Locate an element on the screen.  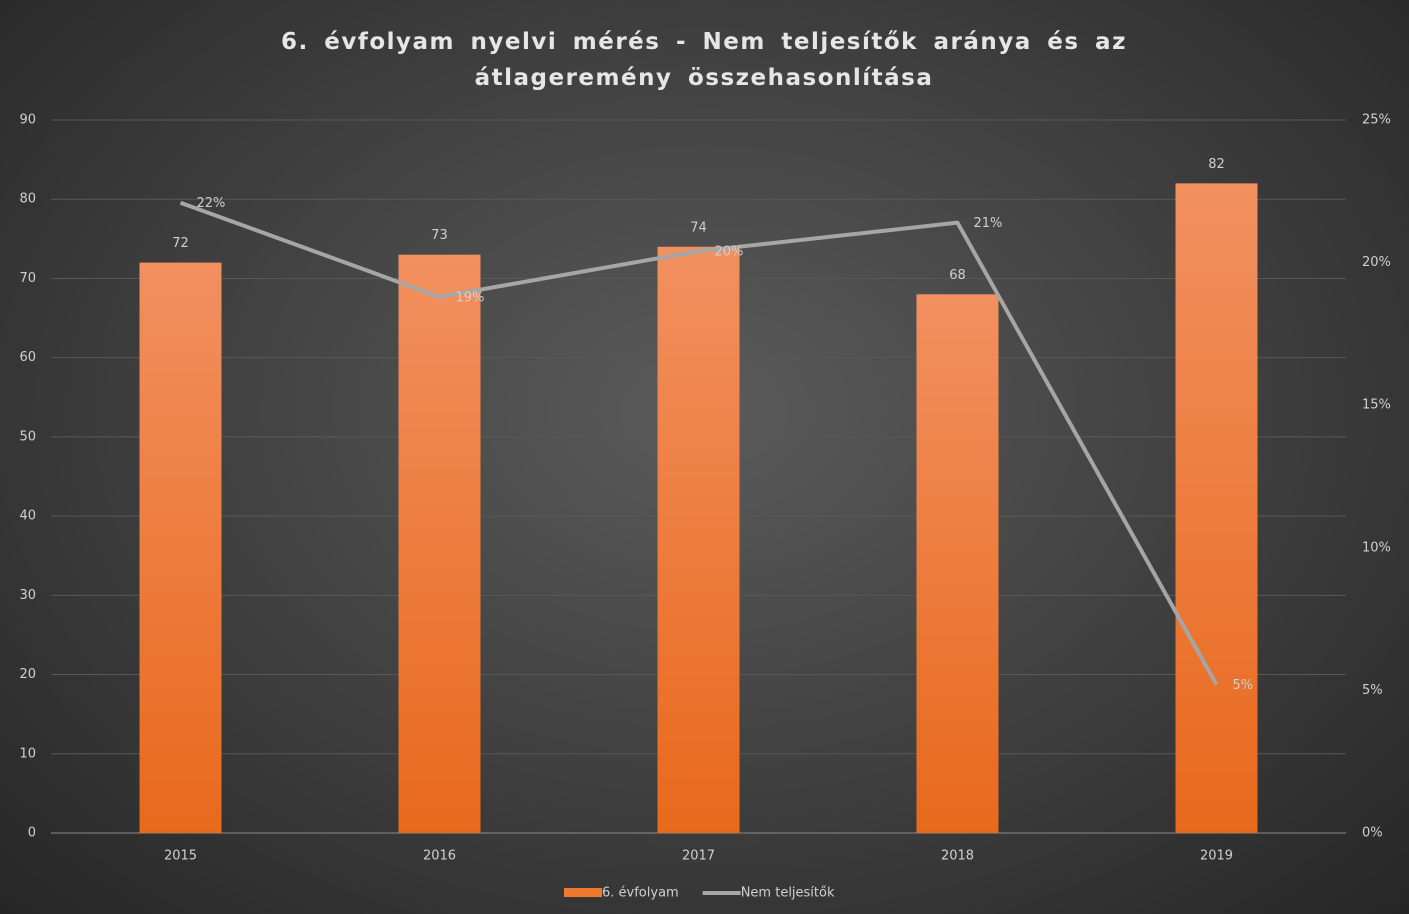
bar-value-label: 73 is located at coordinates (439, 235).